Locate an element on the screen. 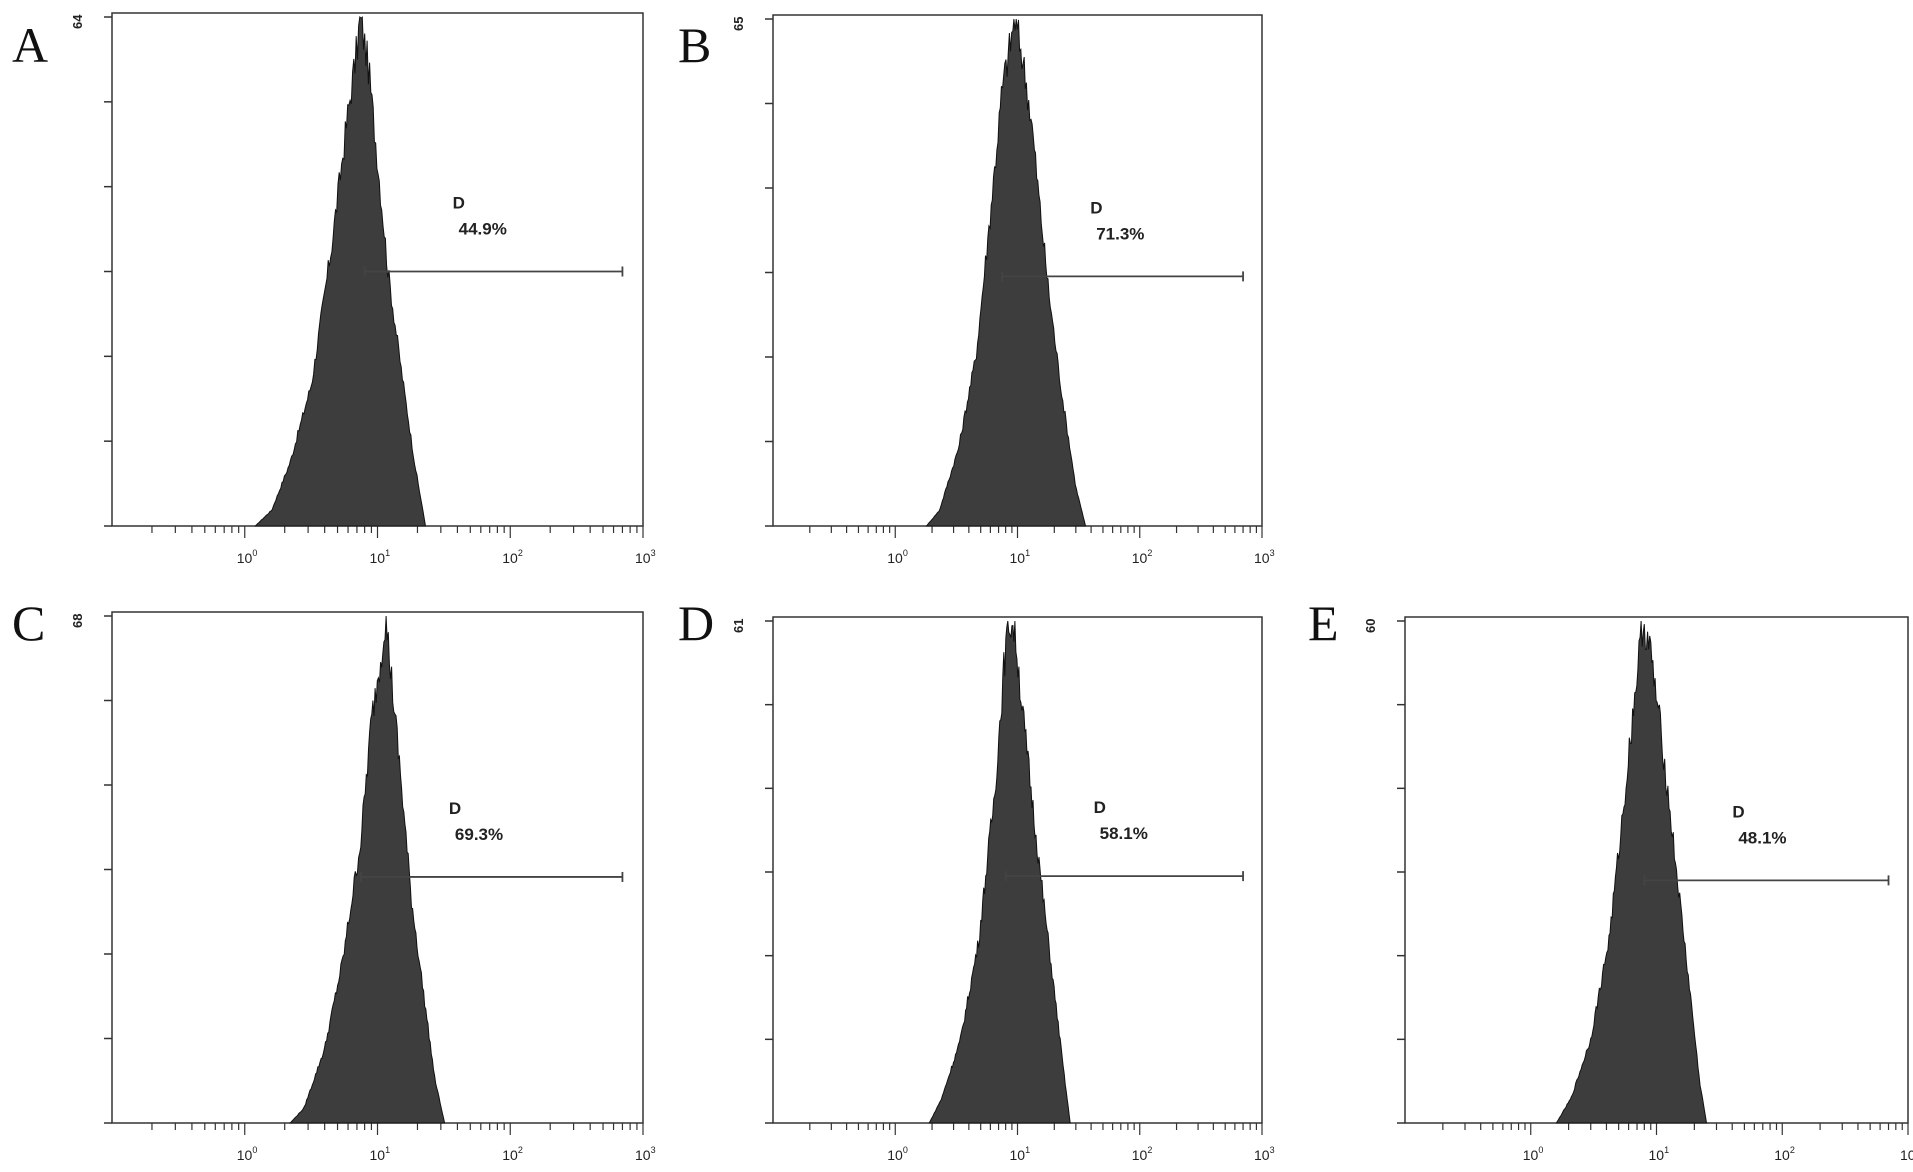 This screenshot has width=1913, height=1172. panel-letter: B is located at coordinates (694, 45).